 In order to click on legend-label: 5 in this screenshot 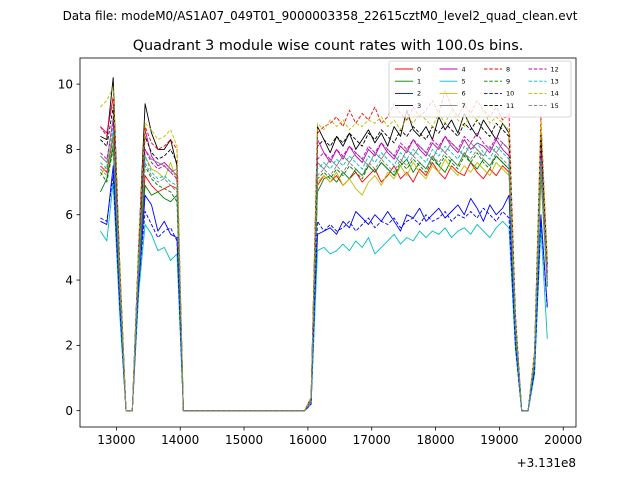, I will do `click(464, 82)`.